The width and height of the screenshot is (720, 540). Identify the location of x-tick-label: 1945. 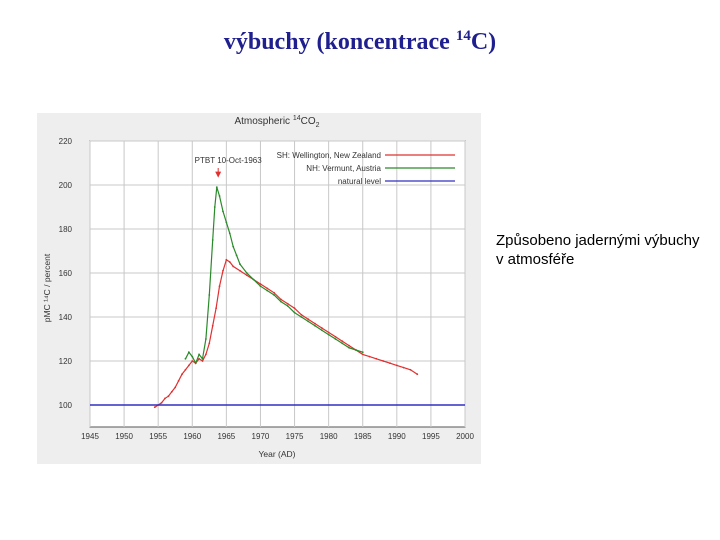
(90, 436).